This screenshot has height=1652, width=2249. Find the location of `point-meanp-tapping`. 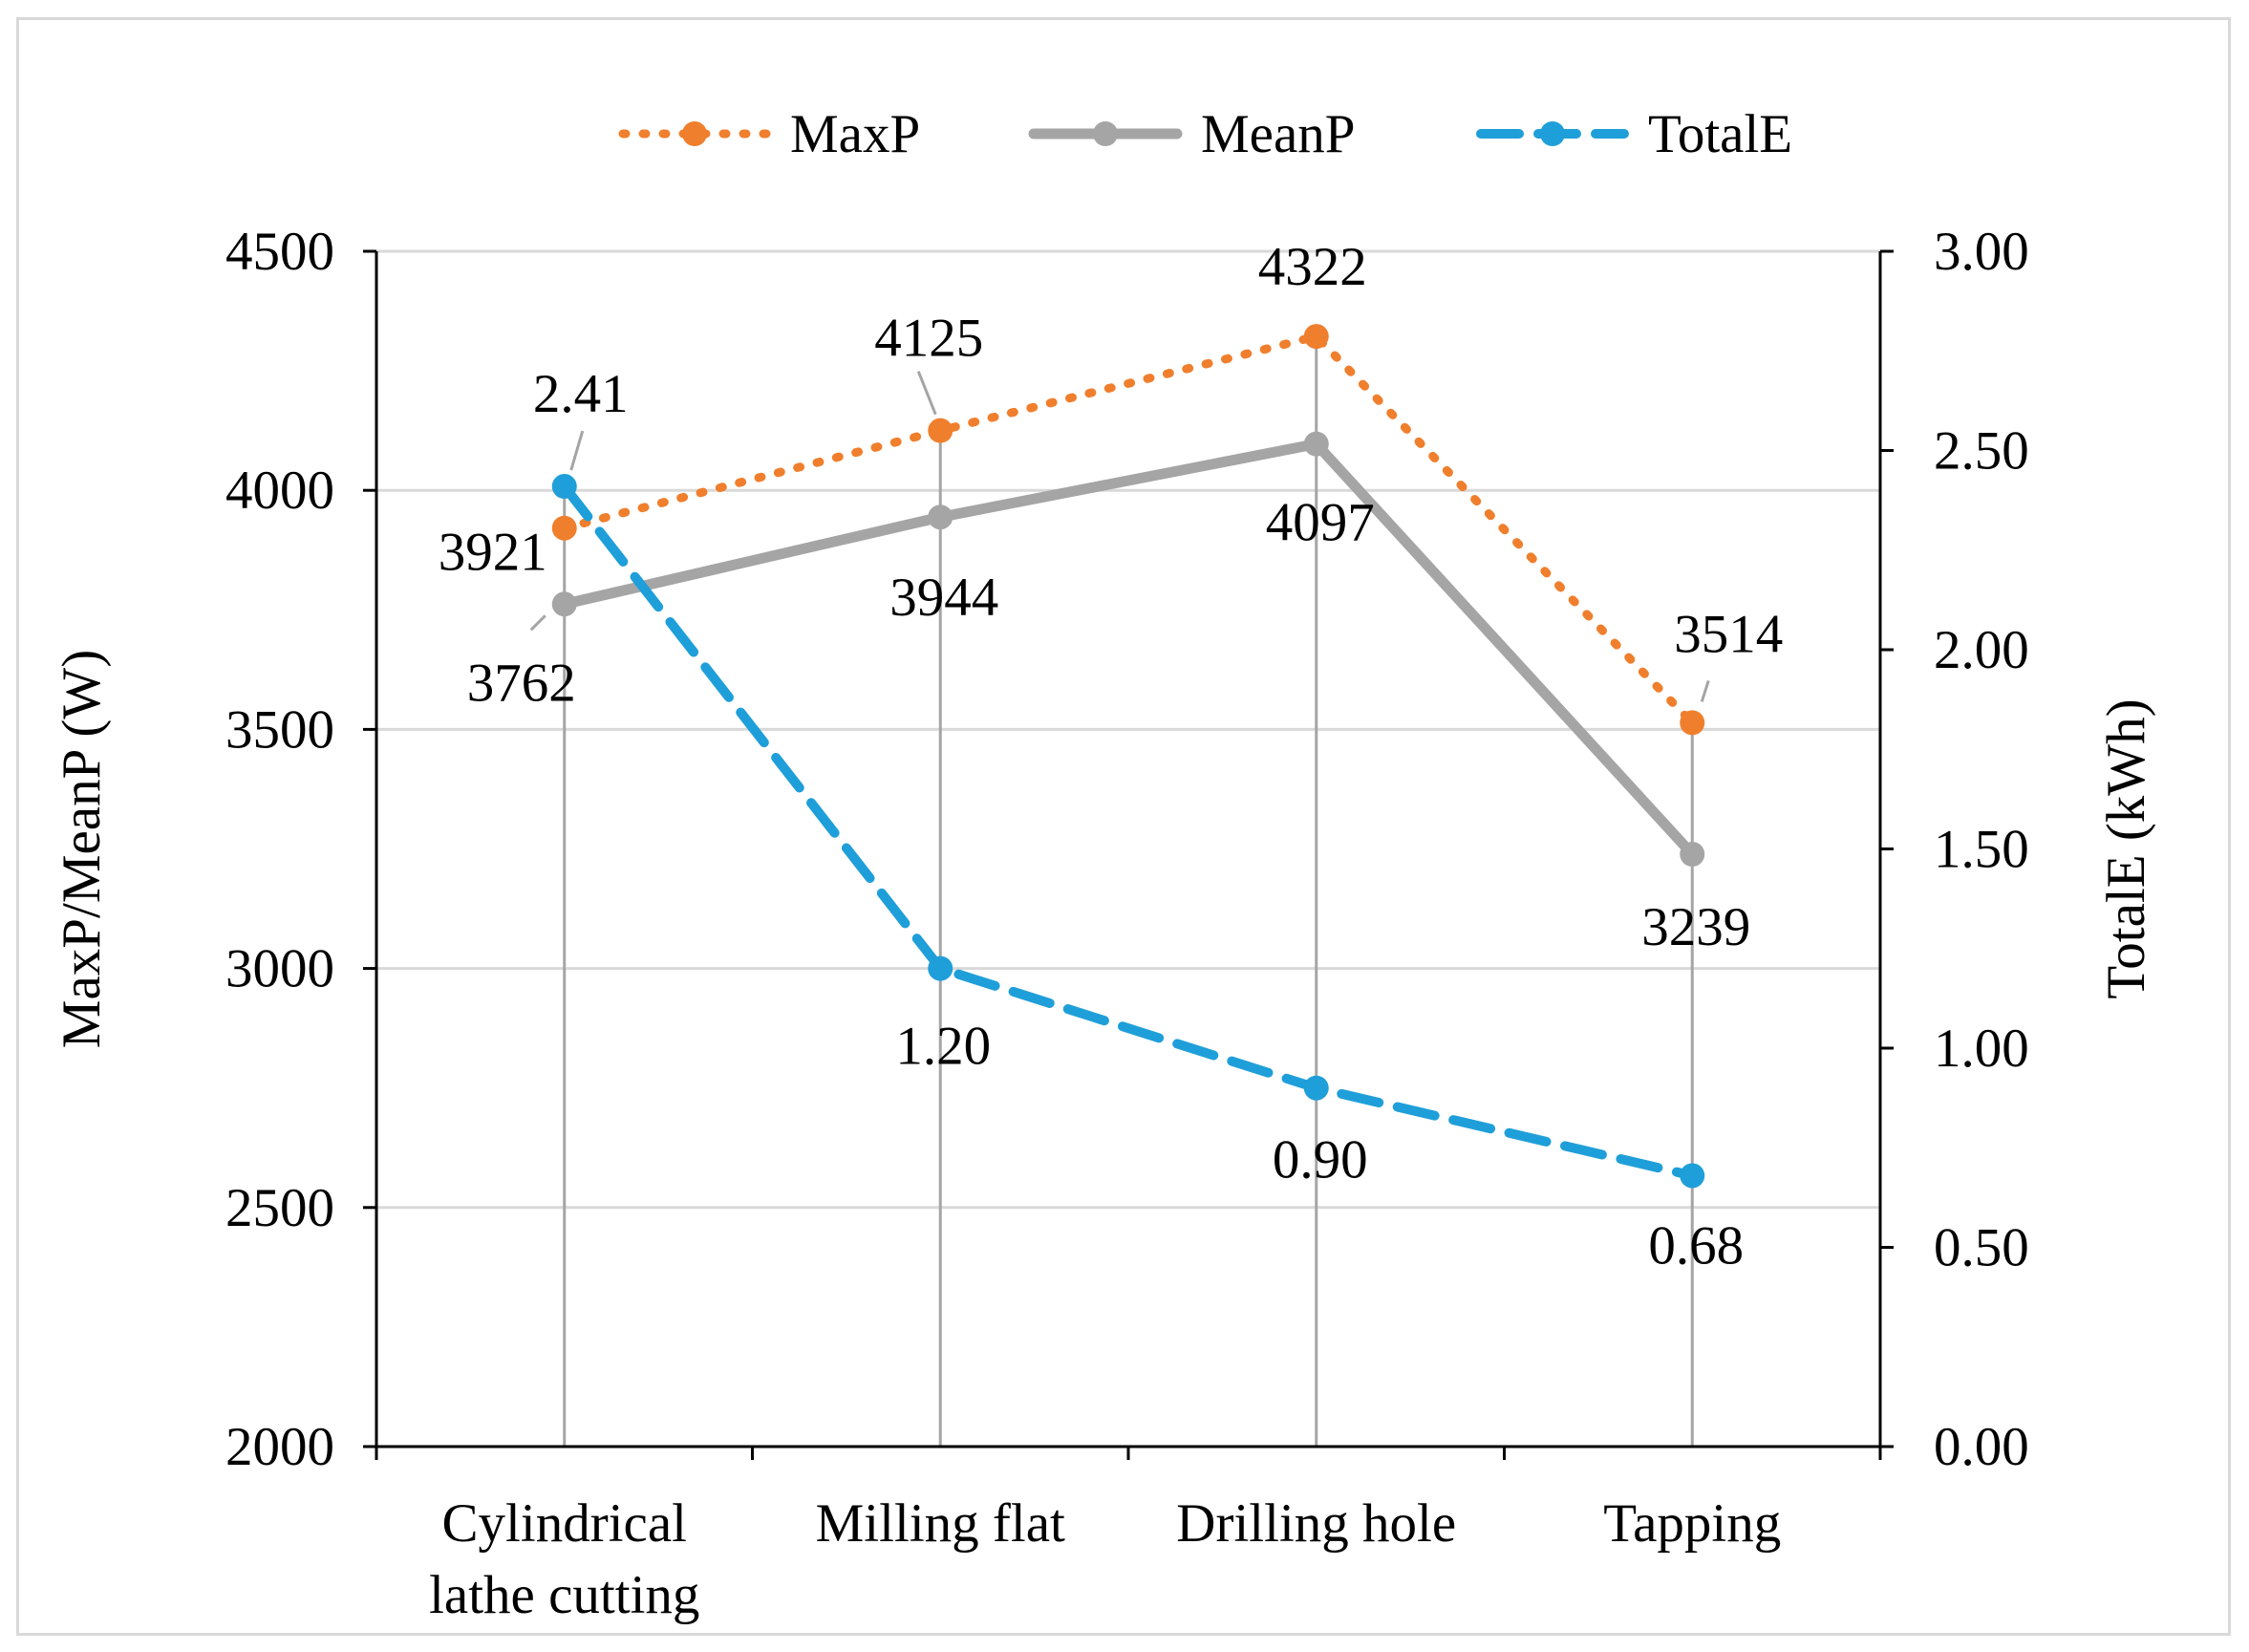

point-meanp-tapping is located at coordinates (1692, 855).